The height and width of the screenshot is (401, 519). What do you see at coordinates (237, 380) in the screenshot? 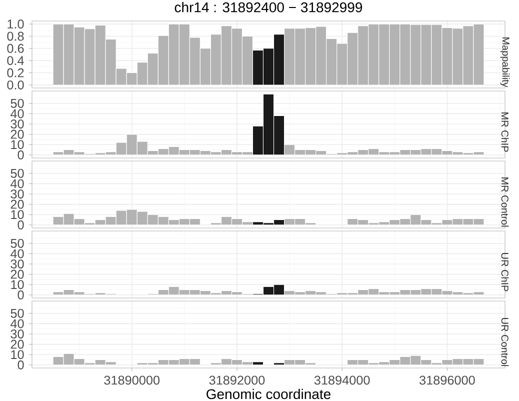
I see `x-tick-label: 31892000` at bounding box center [237, 380].